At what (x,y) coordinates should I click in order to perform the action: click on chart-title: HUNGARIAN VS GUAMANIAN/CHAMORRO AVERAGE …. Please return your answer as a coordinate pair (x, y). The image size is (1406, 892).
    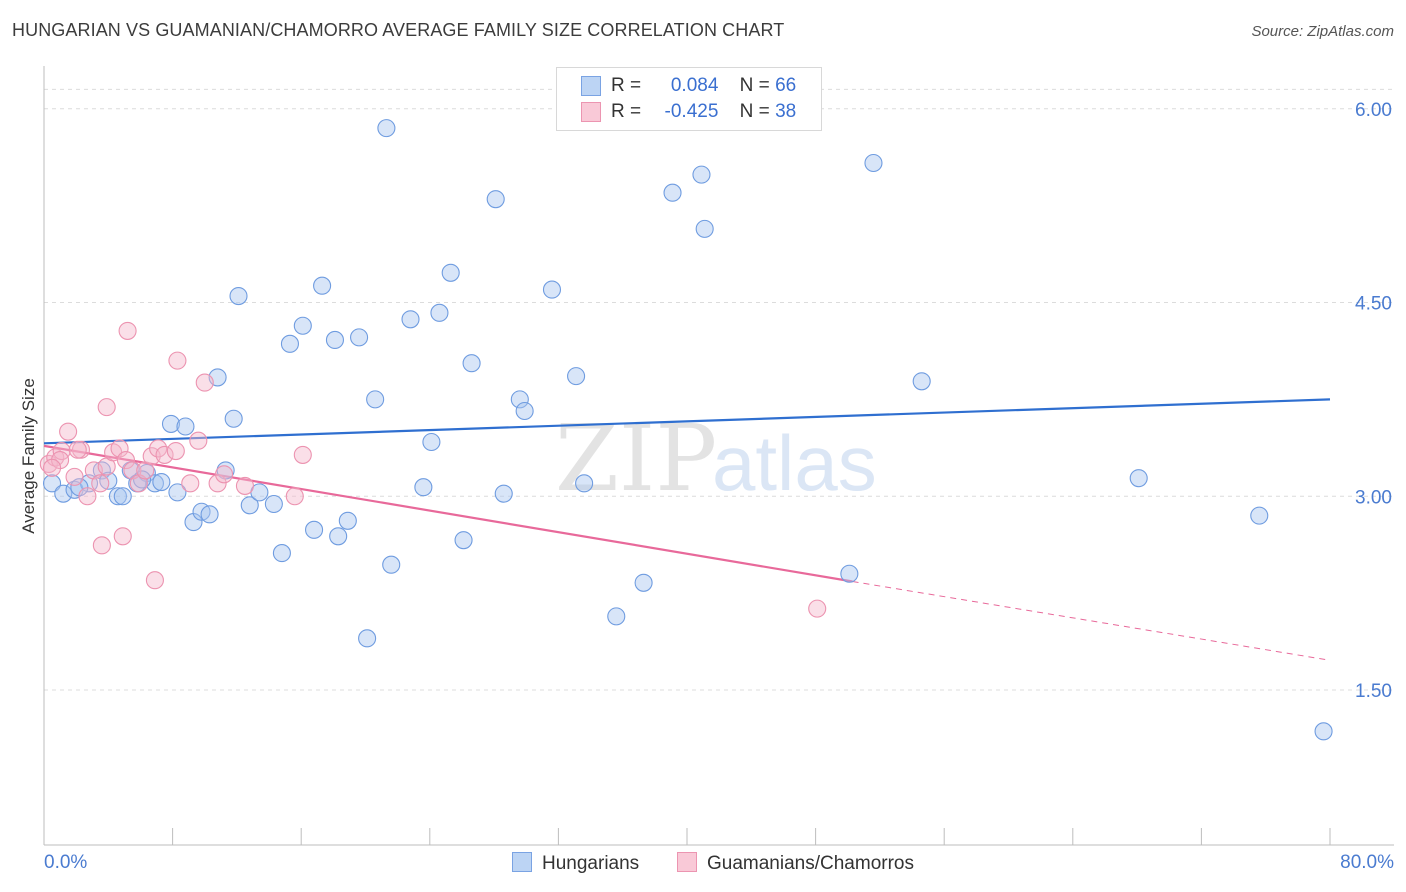
    Looking at the image, I should click on (398, 30).